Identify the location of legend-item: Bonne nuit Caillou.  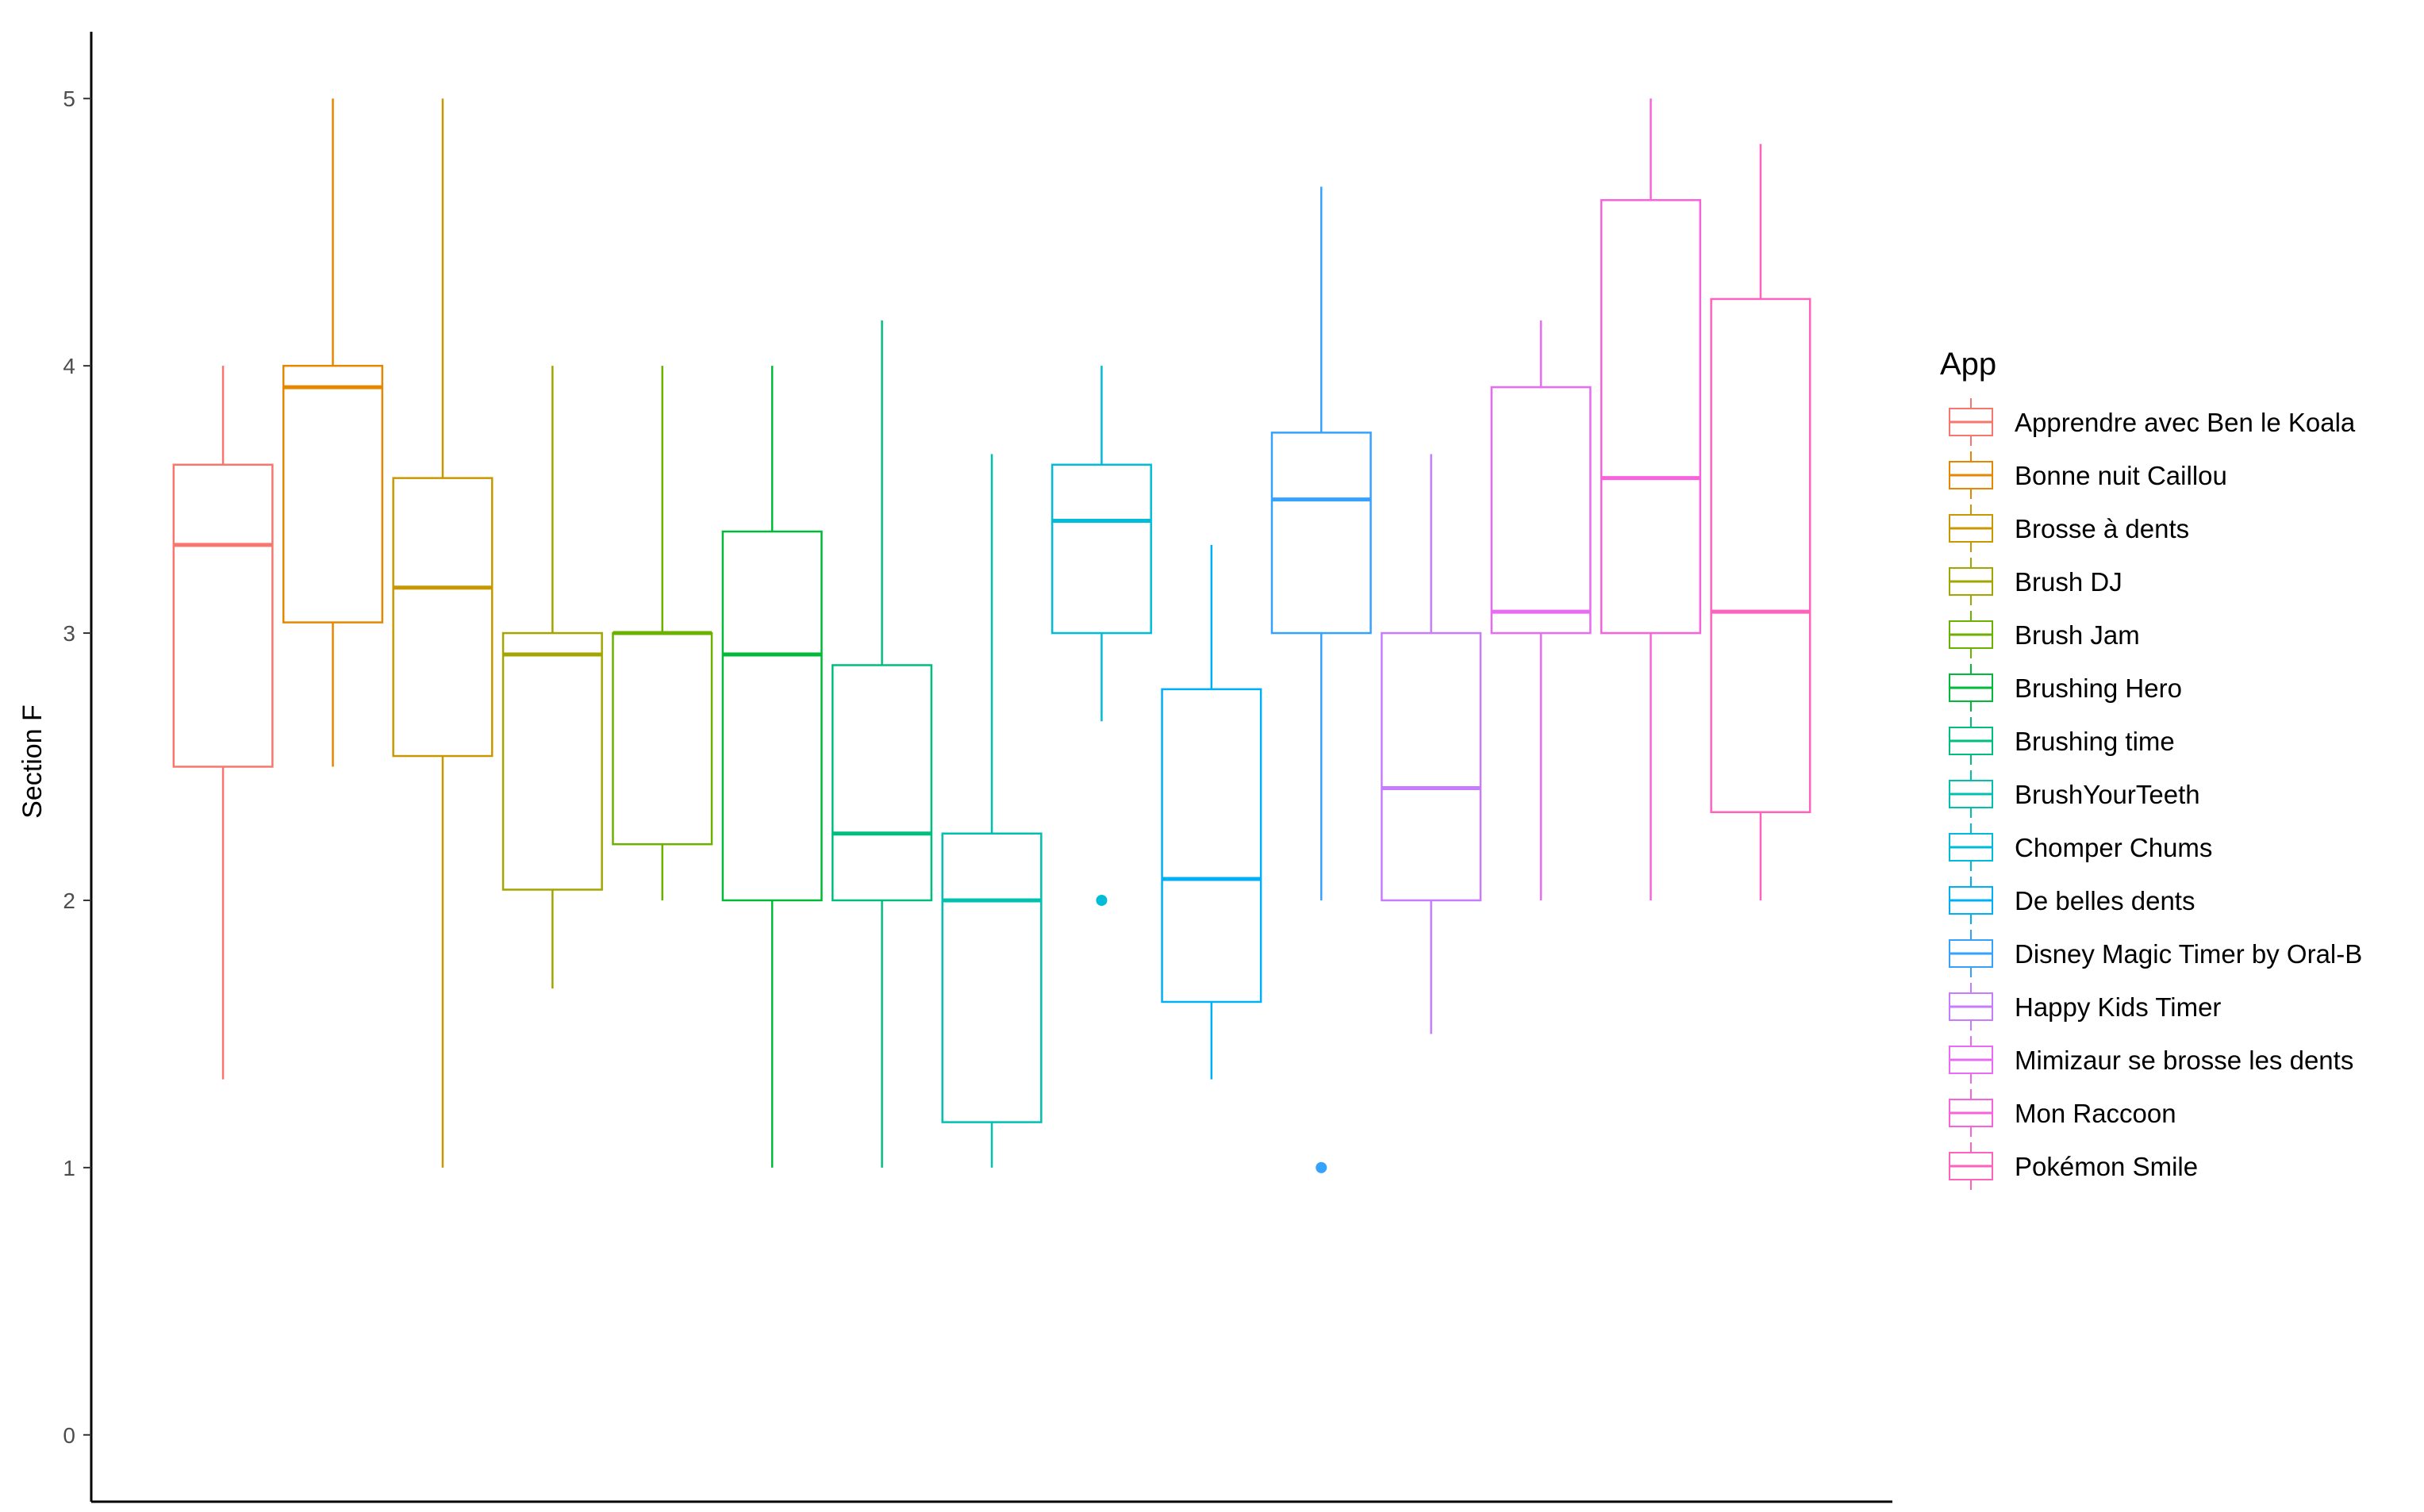
(2088, 475).